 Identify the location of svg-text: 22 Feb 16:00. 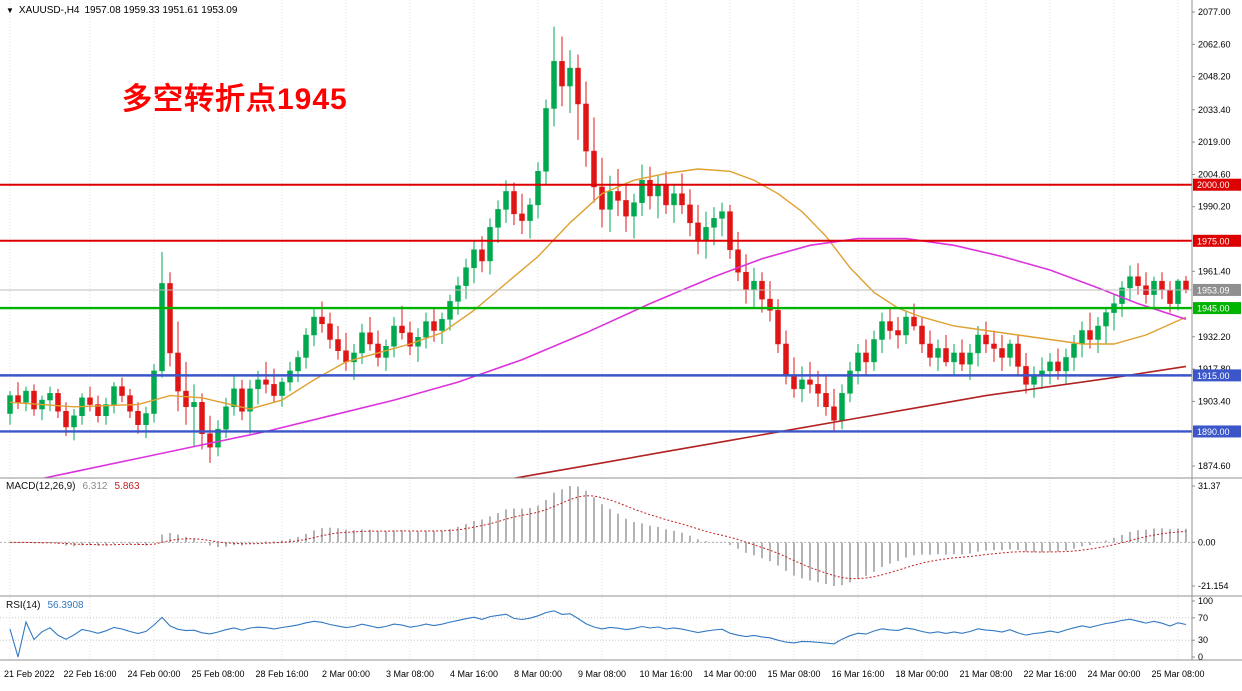
(89, 674).